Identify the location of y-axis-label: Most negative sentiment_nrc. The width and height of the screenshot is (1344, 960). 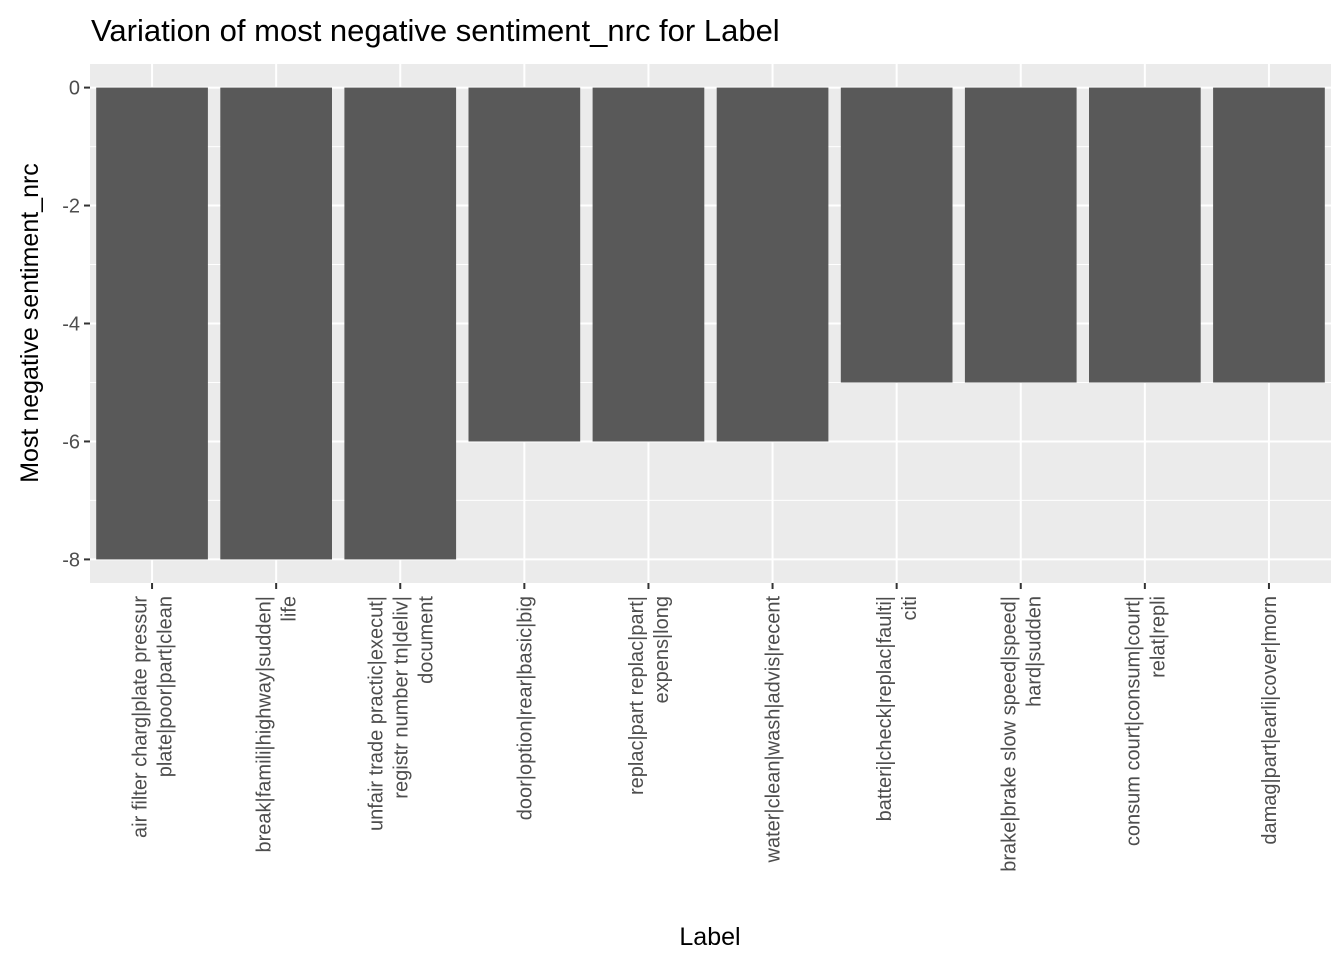
(30, 323).